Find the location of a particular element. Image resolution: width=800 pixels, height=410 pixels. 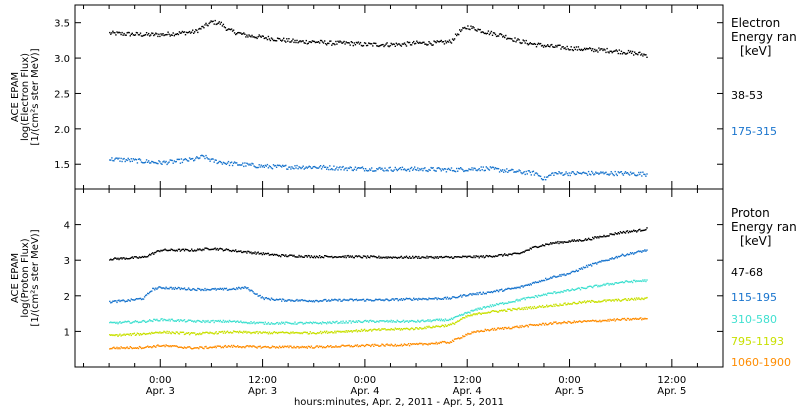

proton-legend-795-1193: 795-1193 is located at coordinates (757, 341).